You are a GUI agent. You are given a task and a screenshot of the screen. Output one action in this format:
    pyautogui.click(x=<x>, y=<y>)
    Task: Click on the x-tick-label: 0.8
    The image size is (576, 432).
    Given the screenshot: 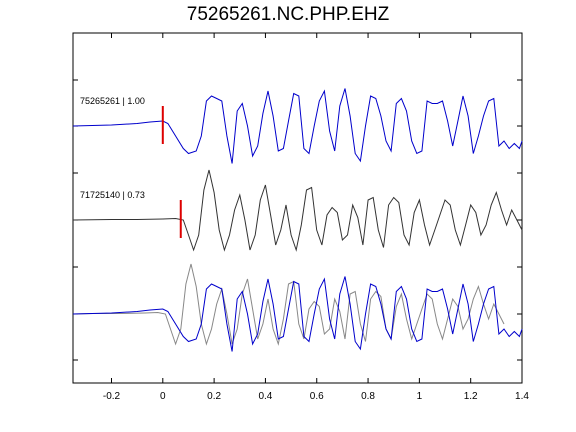 What is the action you would take?
    pyautogui.click(x=368, y=396)
    